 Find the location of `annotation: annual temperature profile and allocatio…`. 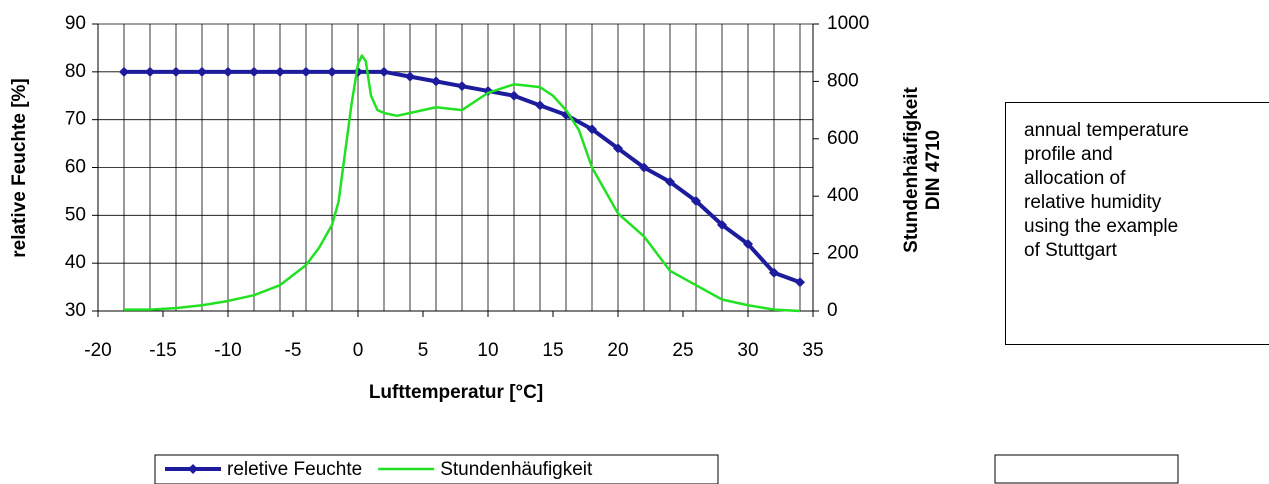

annotation: annual temperature profile and allocatio… is located at coordinates (1106, 190).